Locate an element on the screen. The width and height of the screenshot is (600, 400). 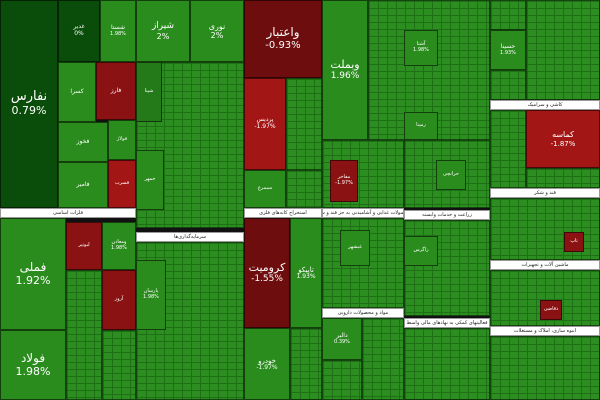
small-tiles-misc-block is located at coordinates (545, 368).